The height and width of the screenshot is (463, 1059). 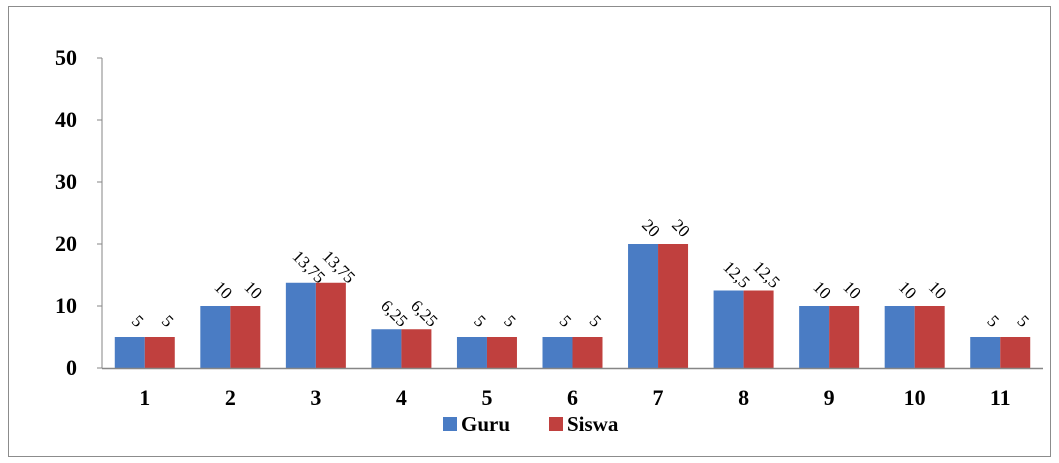 What do you see at coordinates (658, 397) in the screenshot?
I see `x-tick-label: 7` at bounding box center [658, 397].